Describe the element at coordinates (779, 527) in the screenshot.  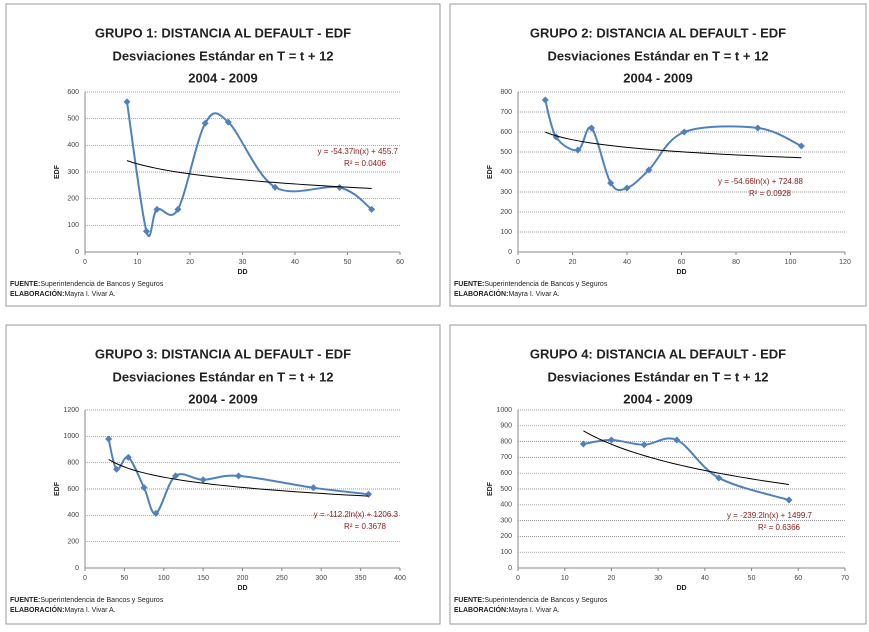
I see `trend-r2: R² = 0.6366` at that location.